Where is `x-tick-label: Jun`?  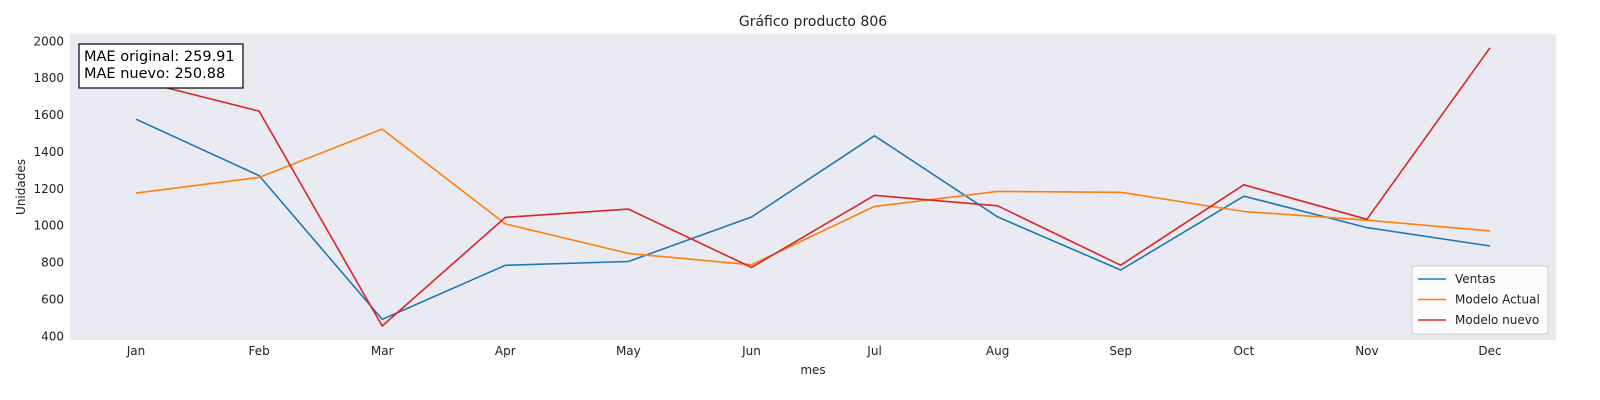 x-tick-label: Jun is located at coordinates (751, 351).